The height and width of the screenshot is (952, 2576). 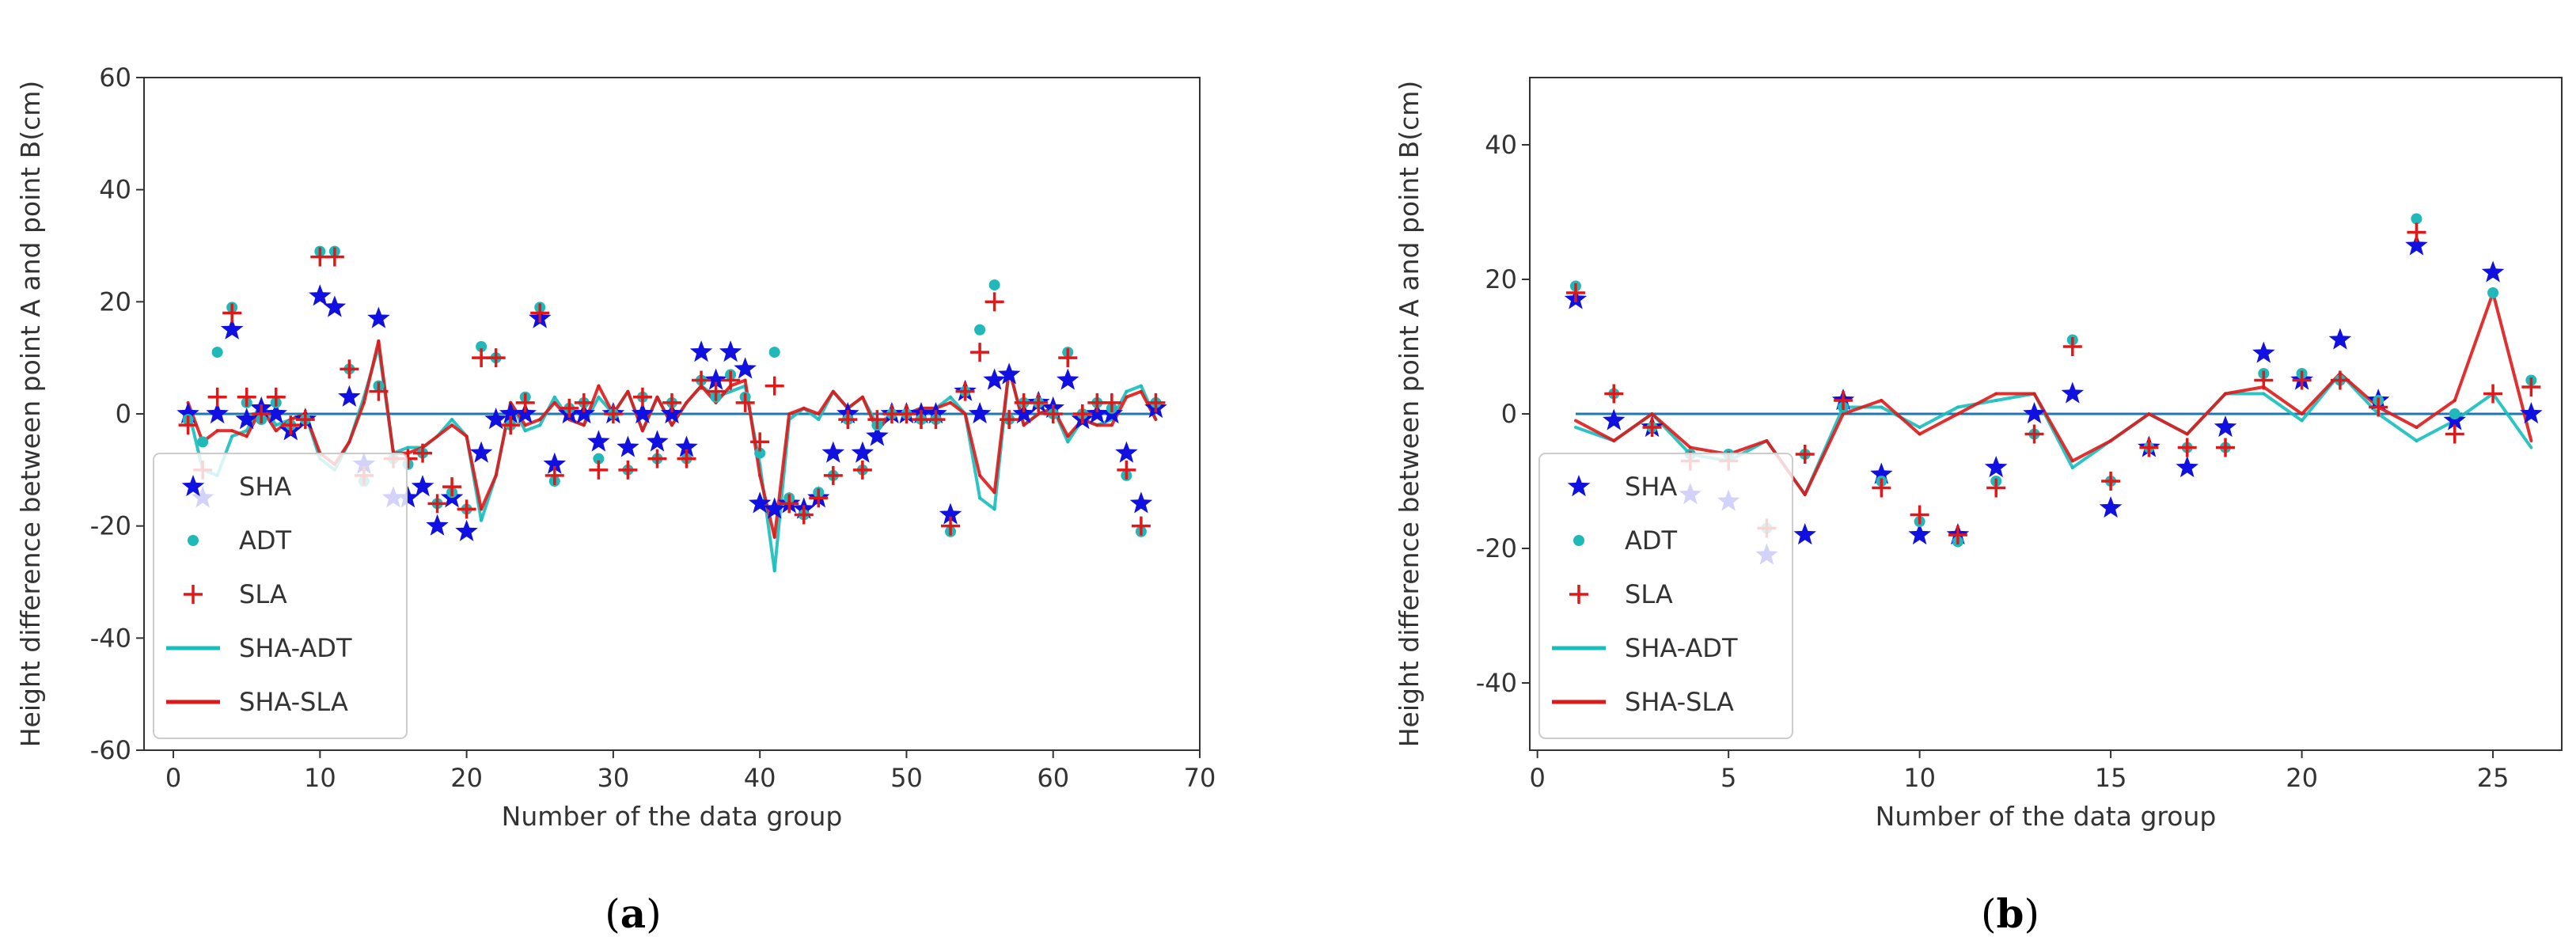 I want to click on series-adt, so click(x=672, y=391).